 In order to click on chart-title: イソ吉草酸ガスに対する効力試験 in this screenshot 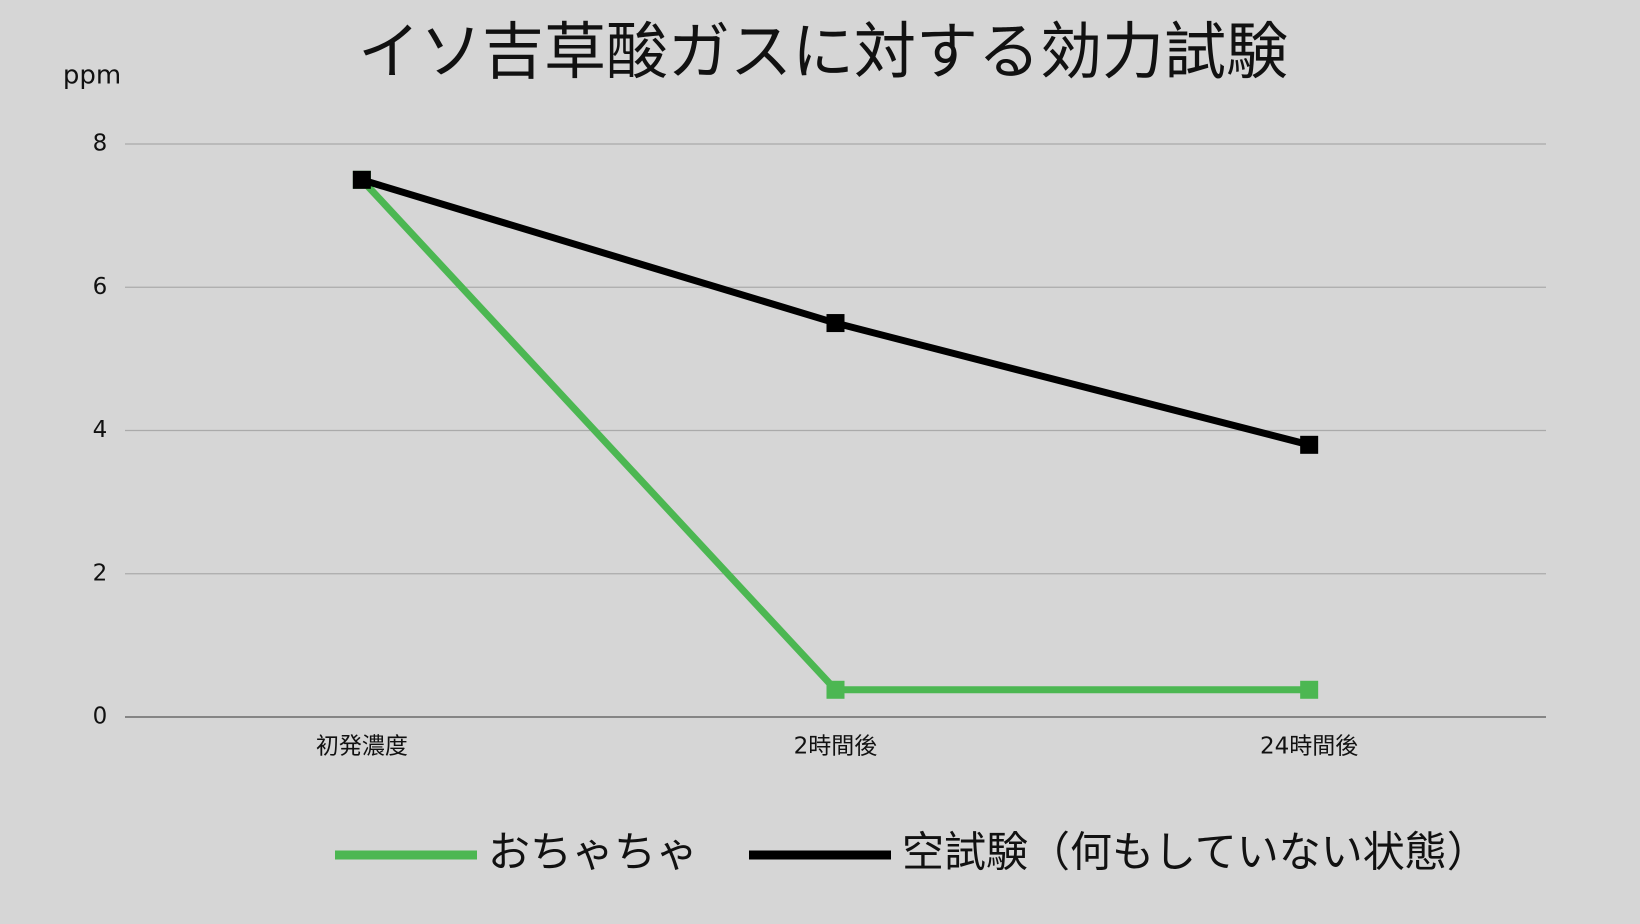, I will do `click(823, 51)`.